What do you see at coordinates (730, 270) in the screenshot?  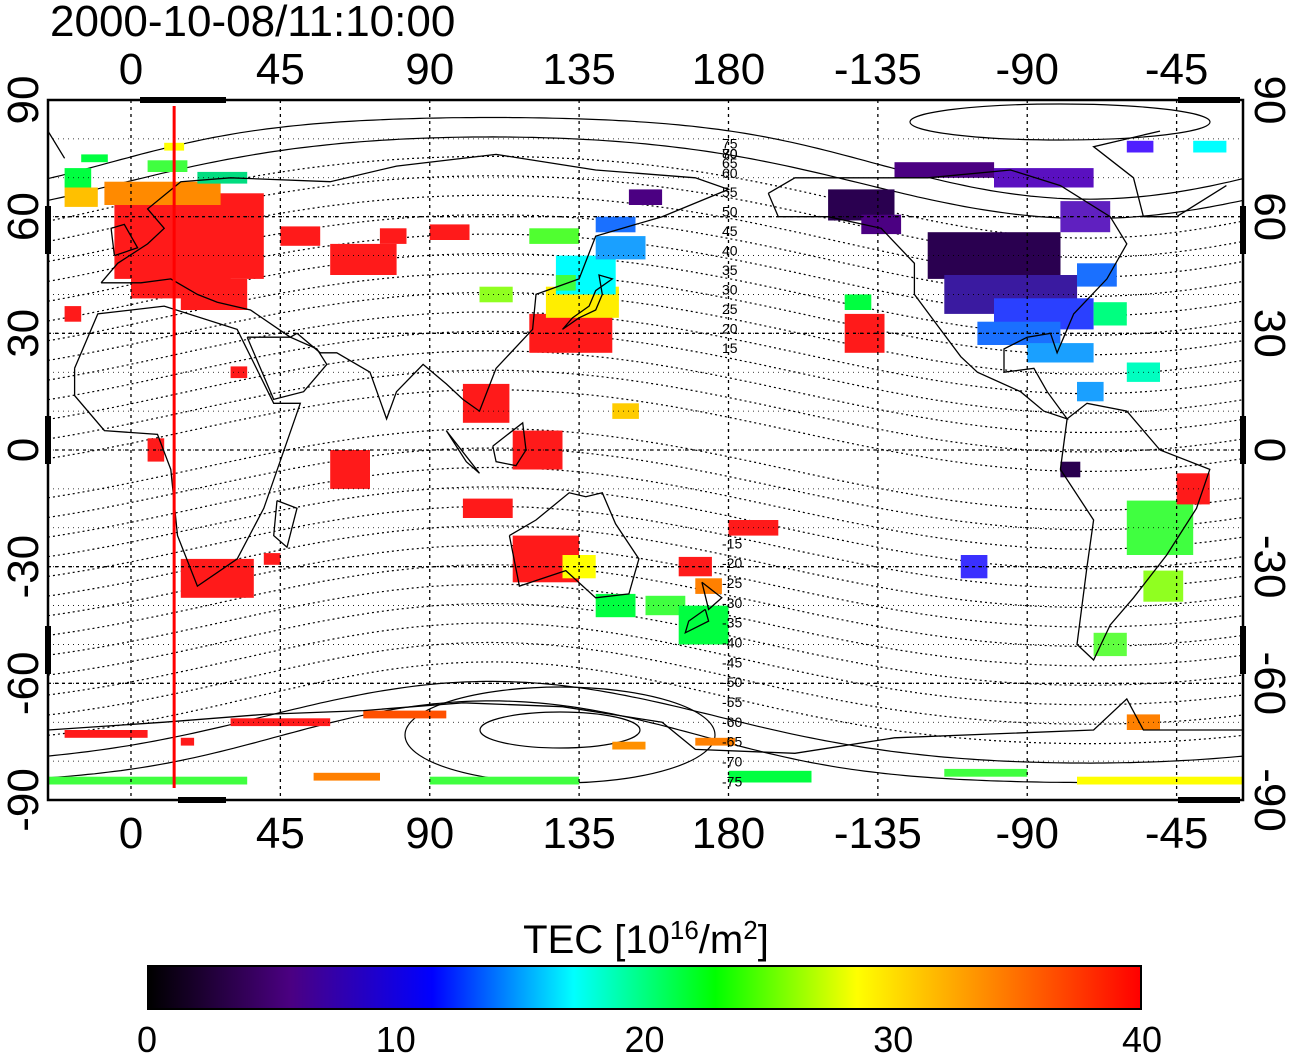 I see `contour-label: 35` at bounding box center [730, 270].